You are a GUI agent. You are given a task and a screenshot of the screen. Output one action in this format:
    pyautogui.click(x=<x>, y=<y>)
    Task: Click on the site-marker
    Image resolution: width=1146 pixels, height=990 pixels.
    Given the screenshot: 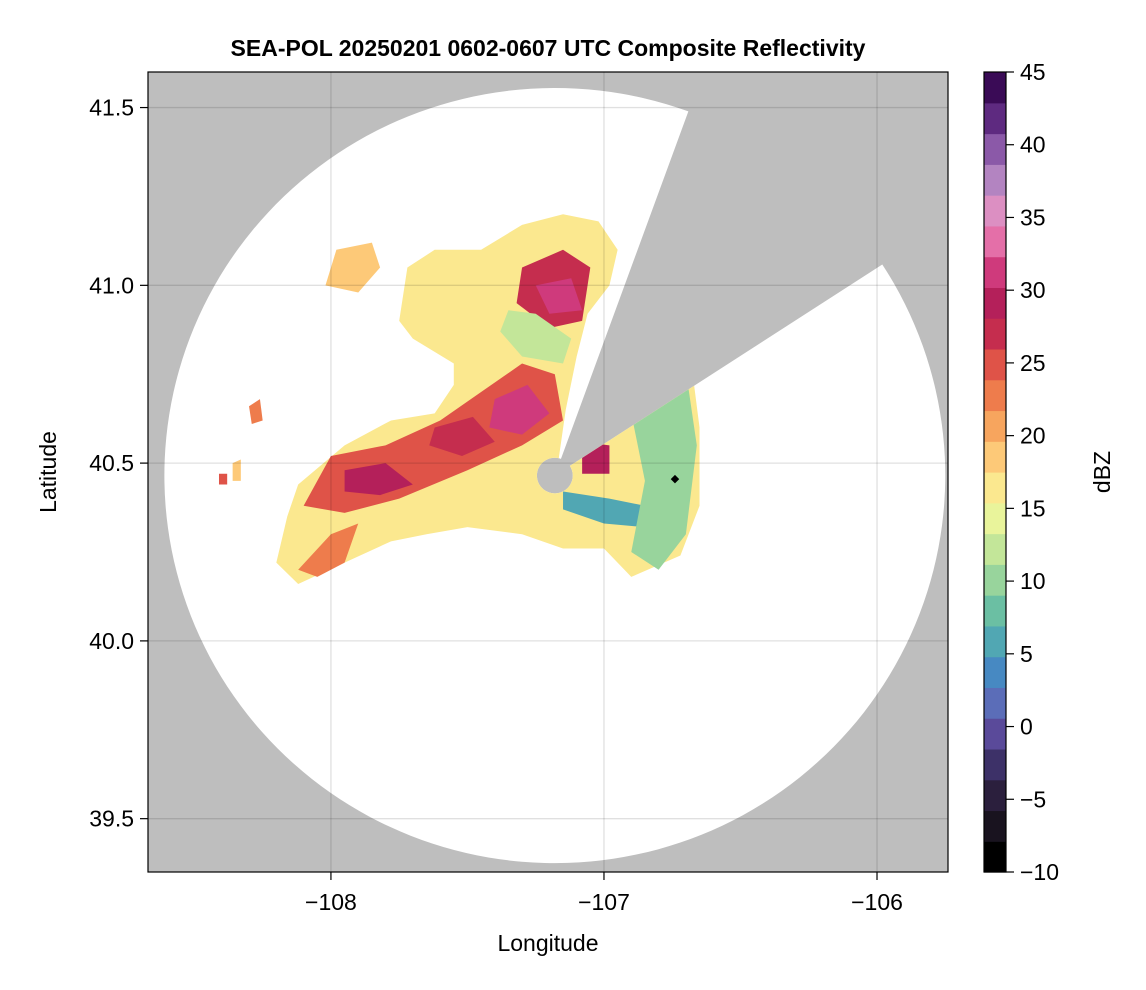 What is the action you would take?
    pyautogui.click(x=675, y=479)
    